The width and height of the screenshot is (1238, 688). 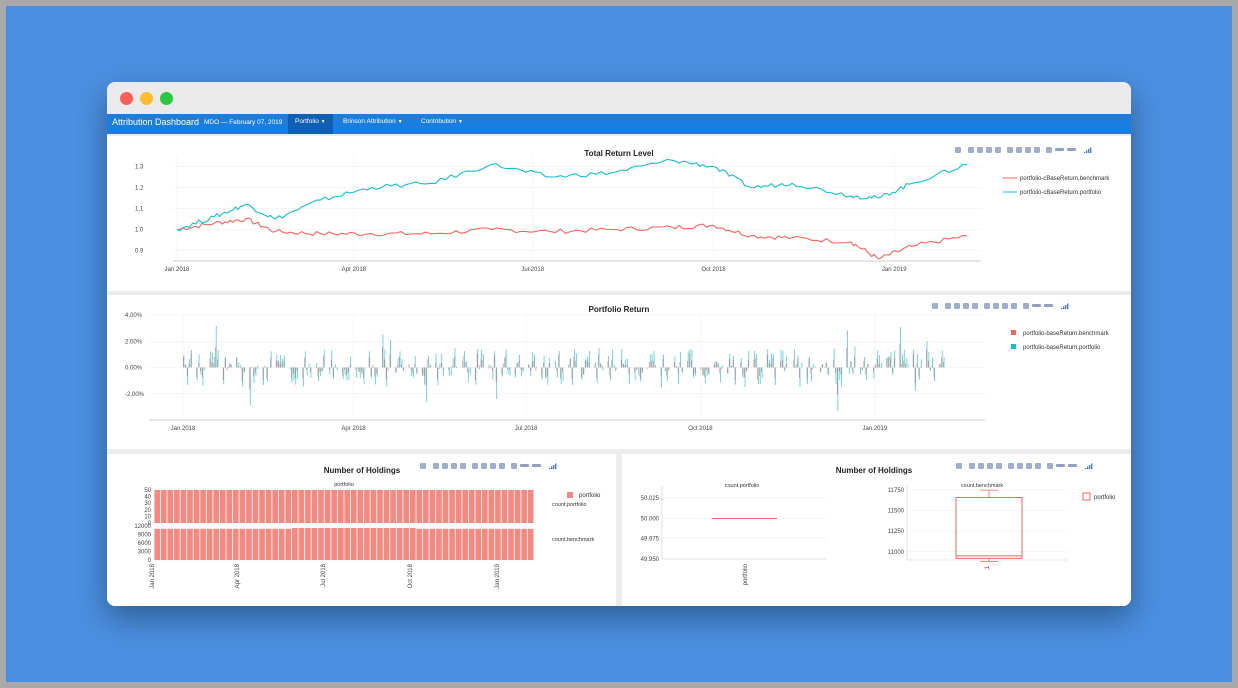 I want to click on legend-portfolio: portfolio-cBaseReturn.portfolio, so click(x=1061, y=193).